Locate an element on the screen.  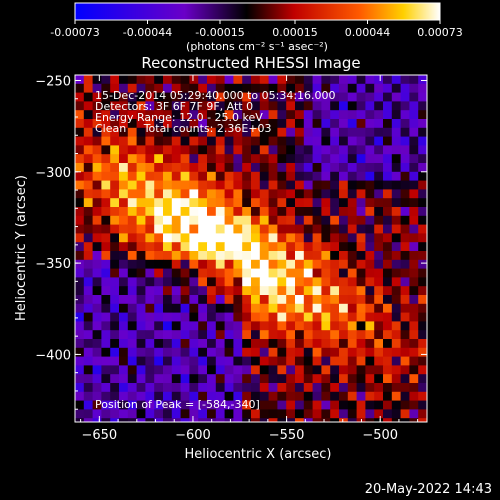
y-tick-label: −300 is located at coordinates (53, 173).